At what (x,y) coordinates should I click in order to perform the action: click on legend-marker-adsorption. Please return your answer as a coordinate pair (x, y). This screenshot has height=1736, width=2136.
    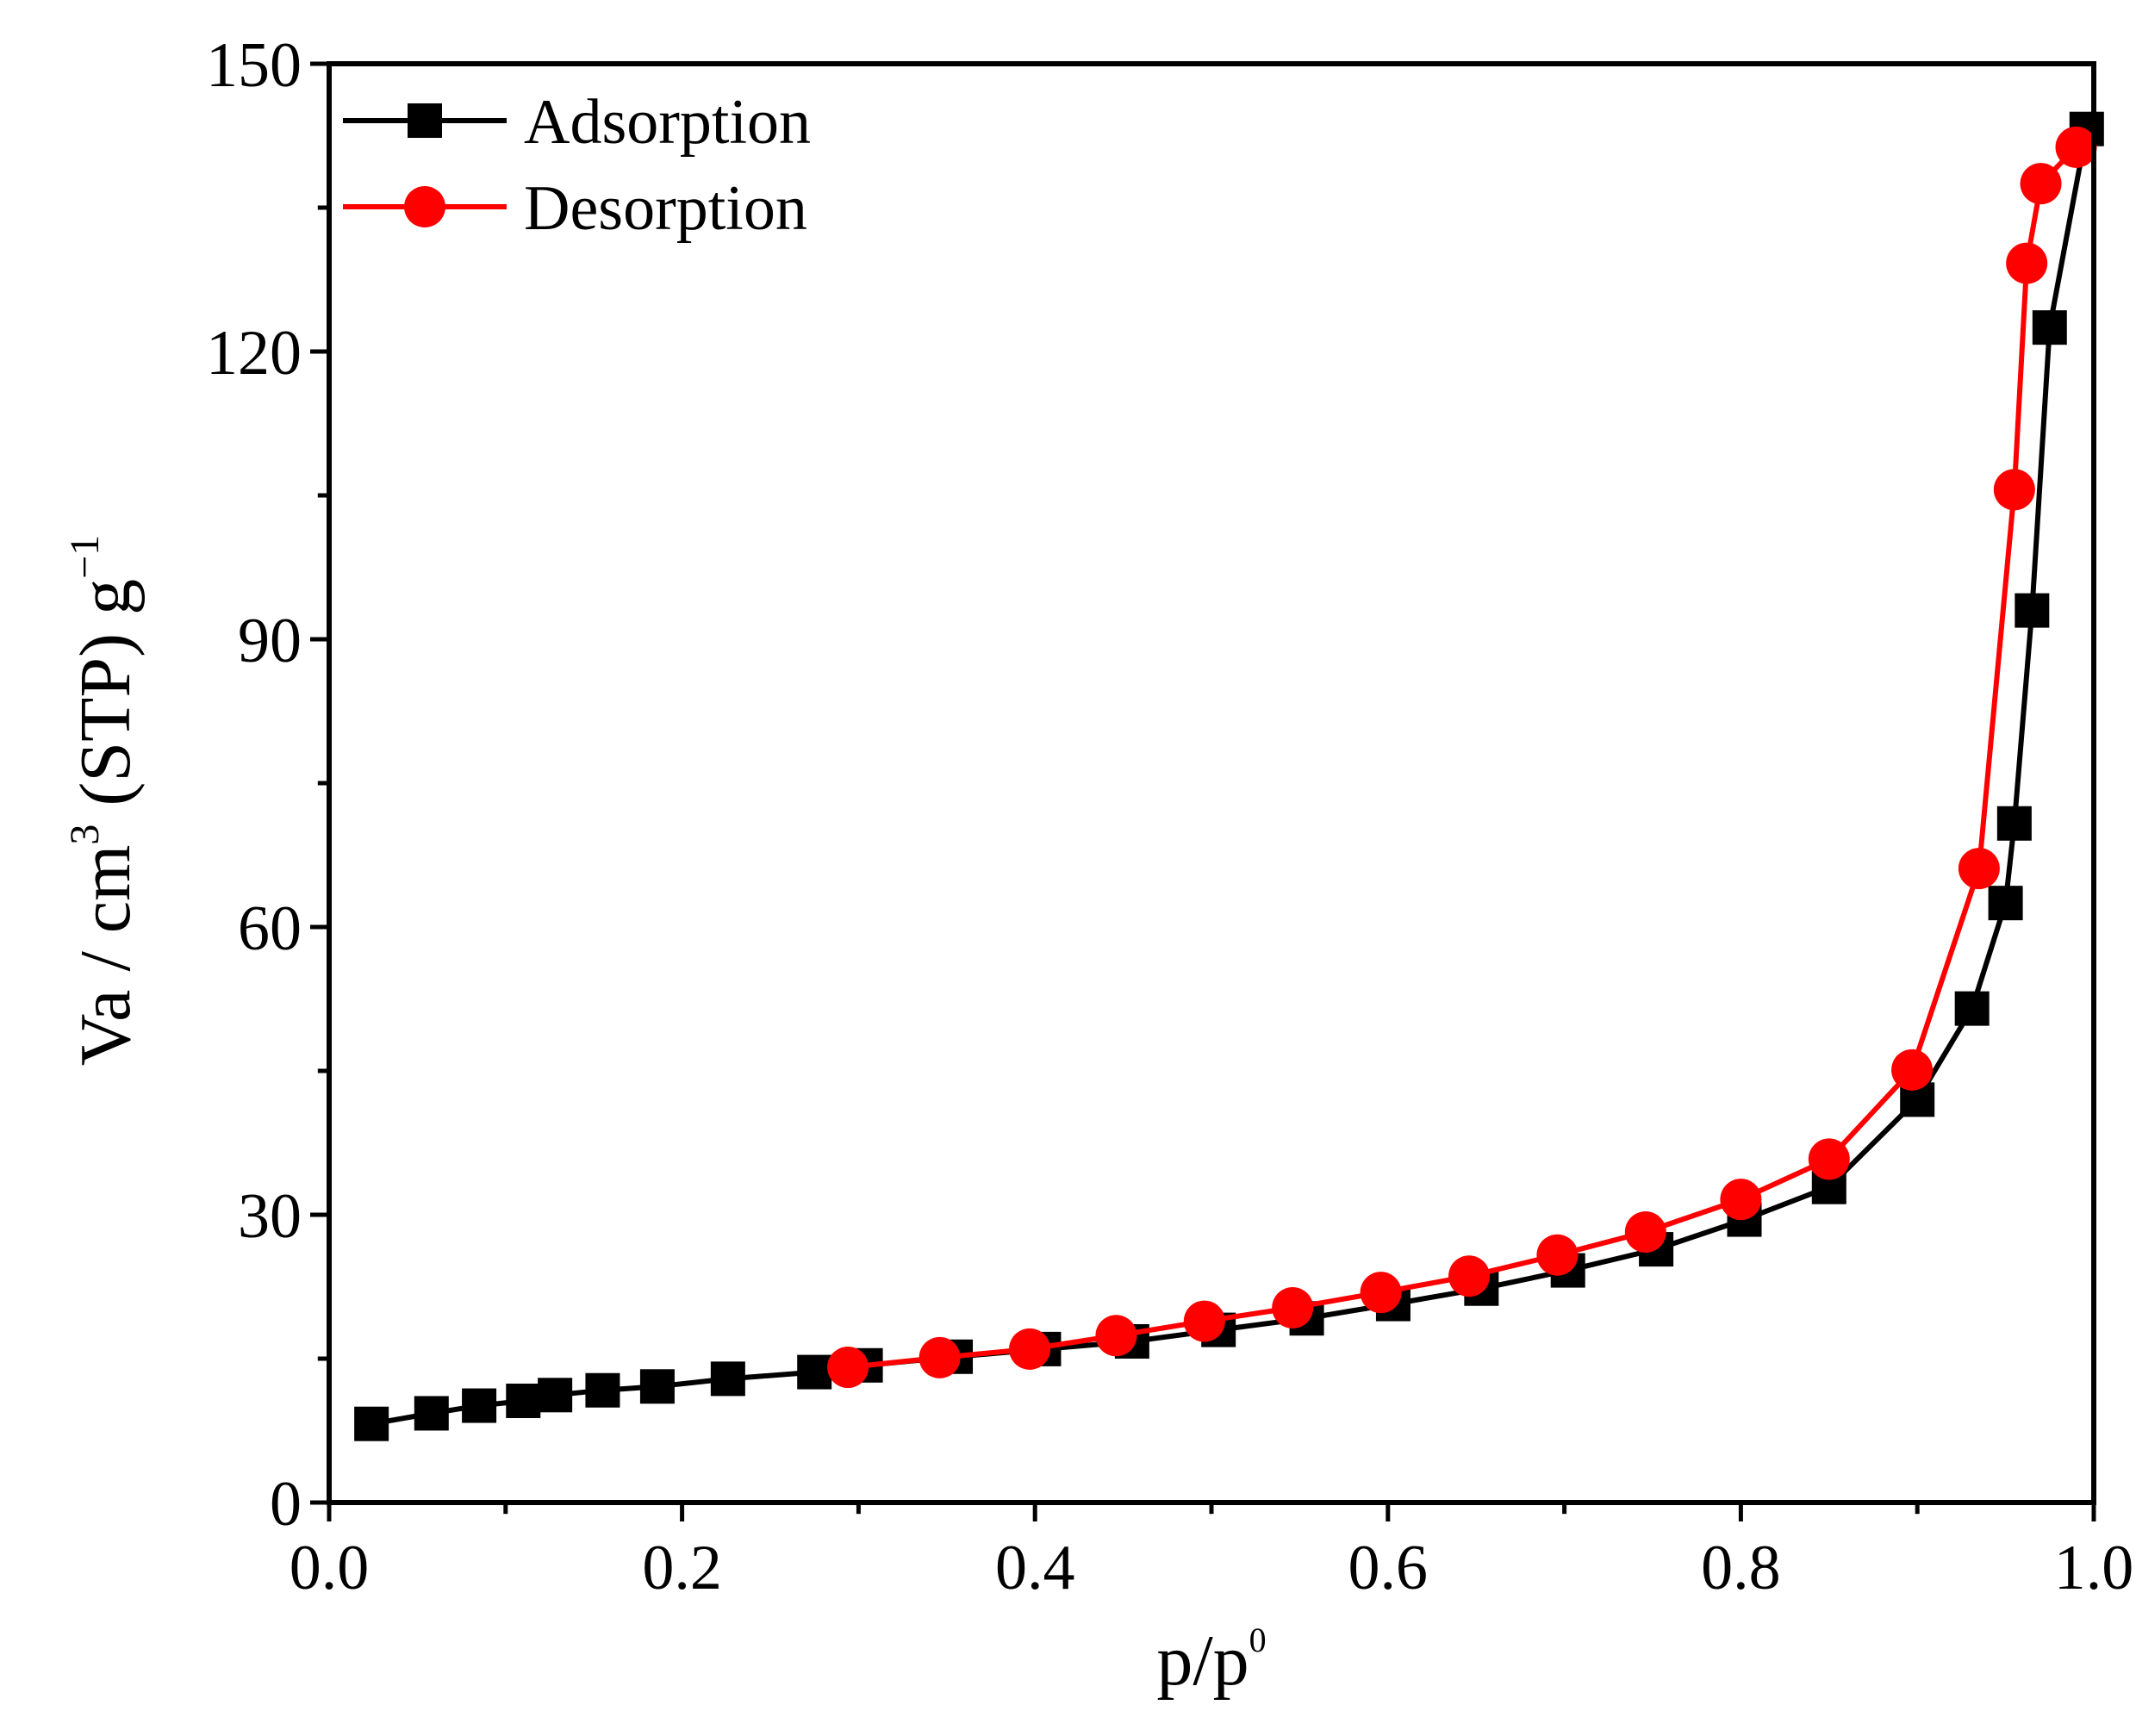
    Looking at the image, I should click on (425, 121).